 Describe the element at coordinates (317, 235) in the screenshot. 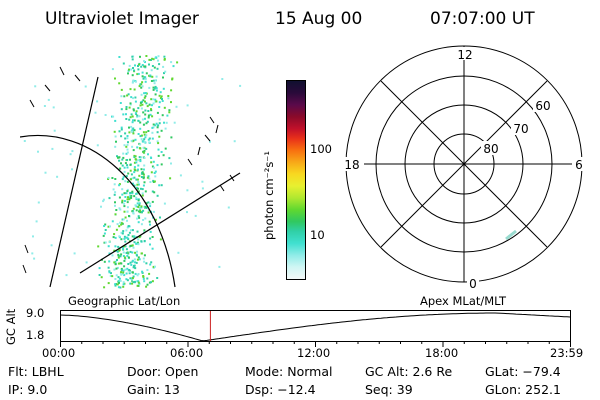

I see `colorbar-tick-10: 10` at that location.